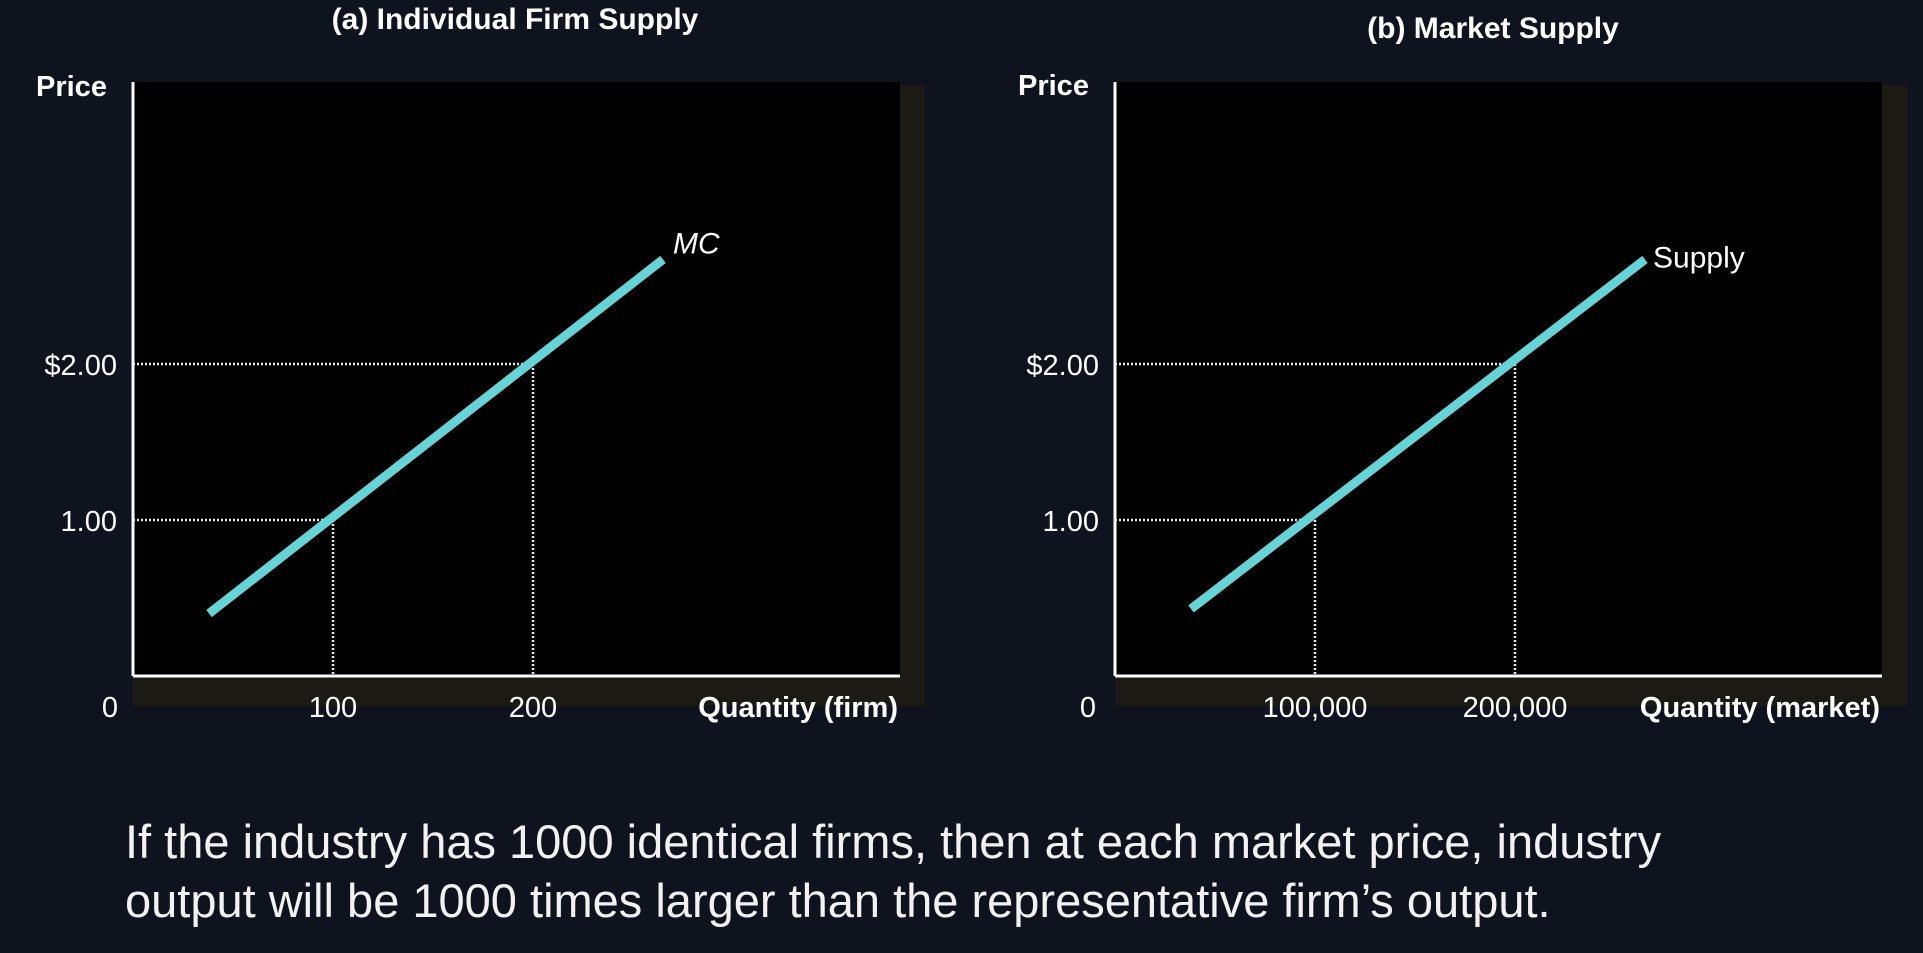  I want to click on panel-a-y-tick-label-1: $2.00, so click(80, 366).